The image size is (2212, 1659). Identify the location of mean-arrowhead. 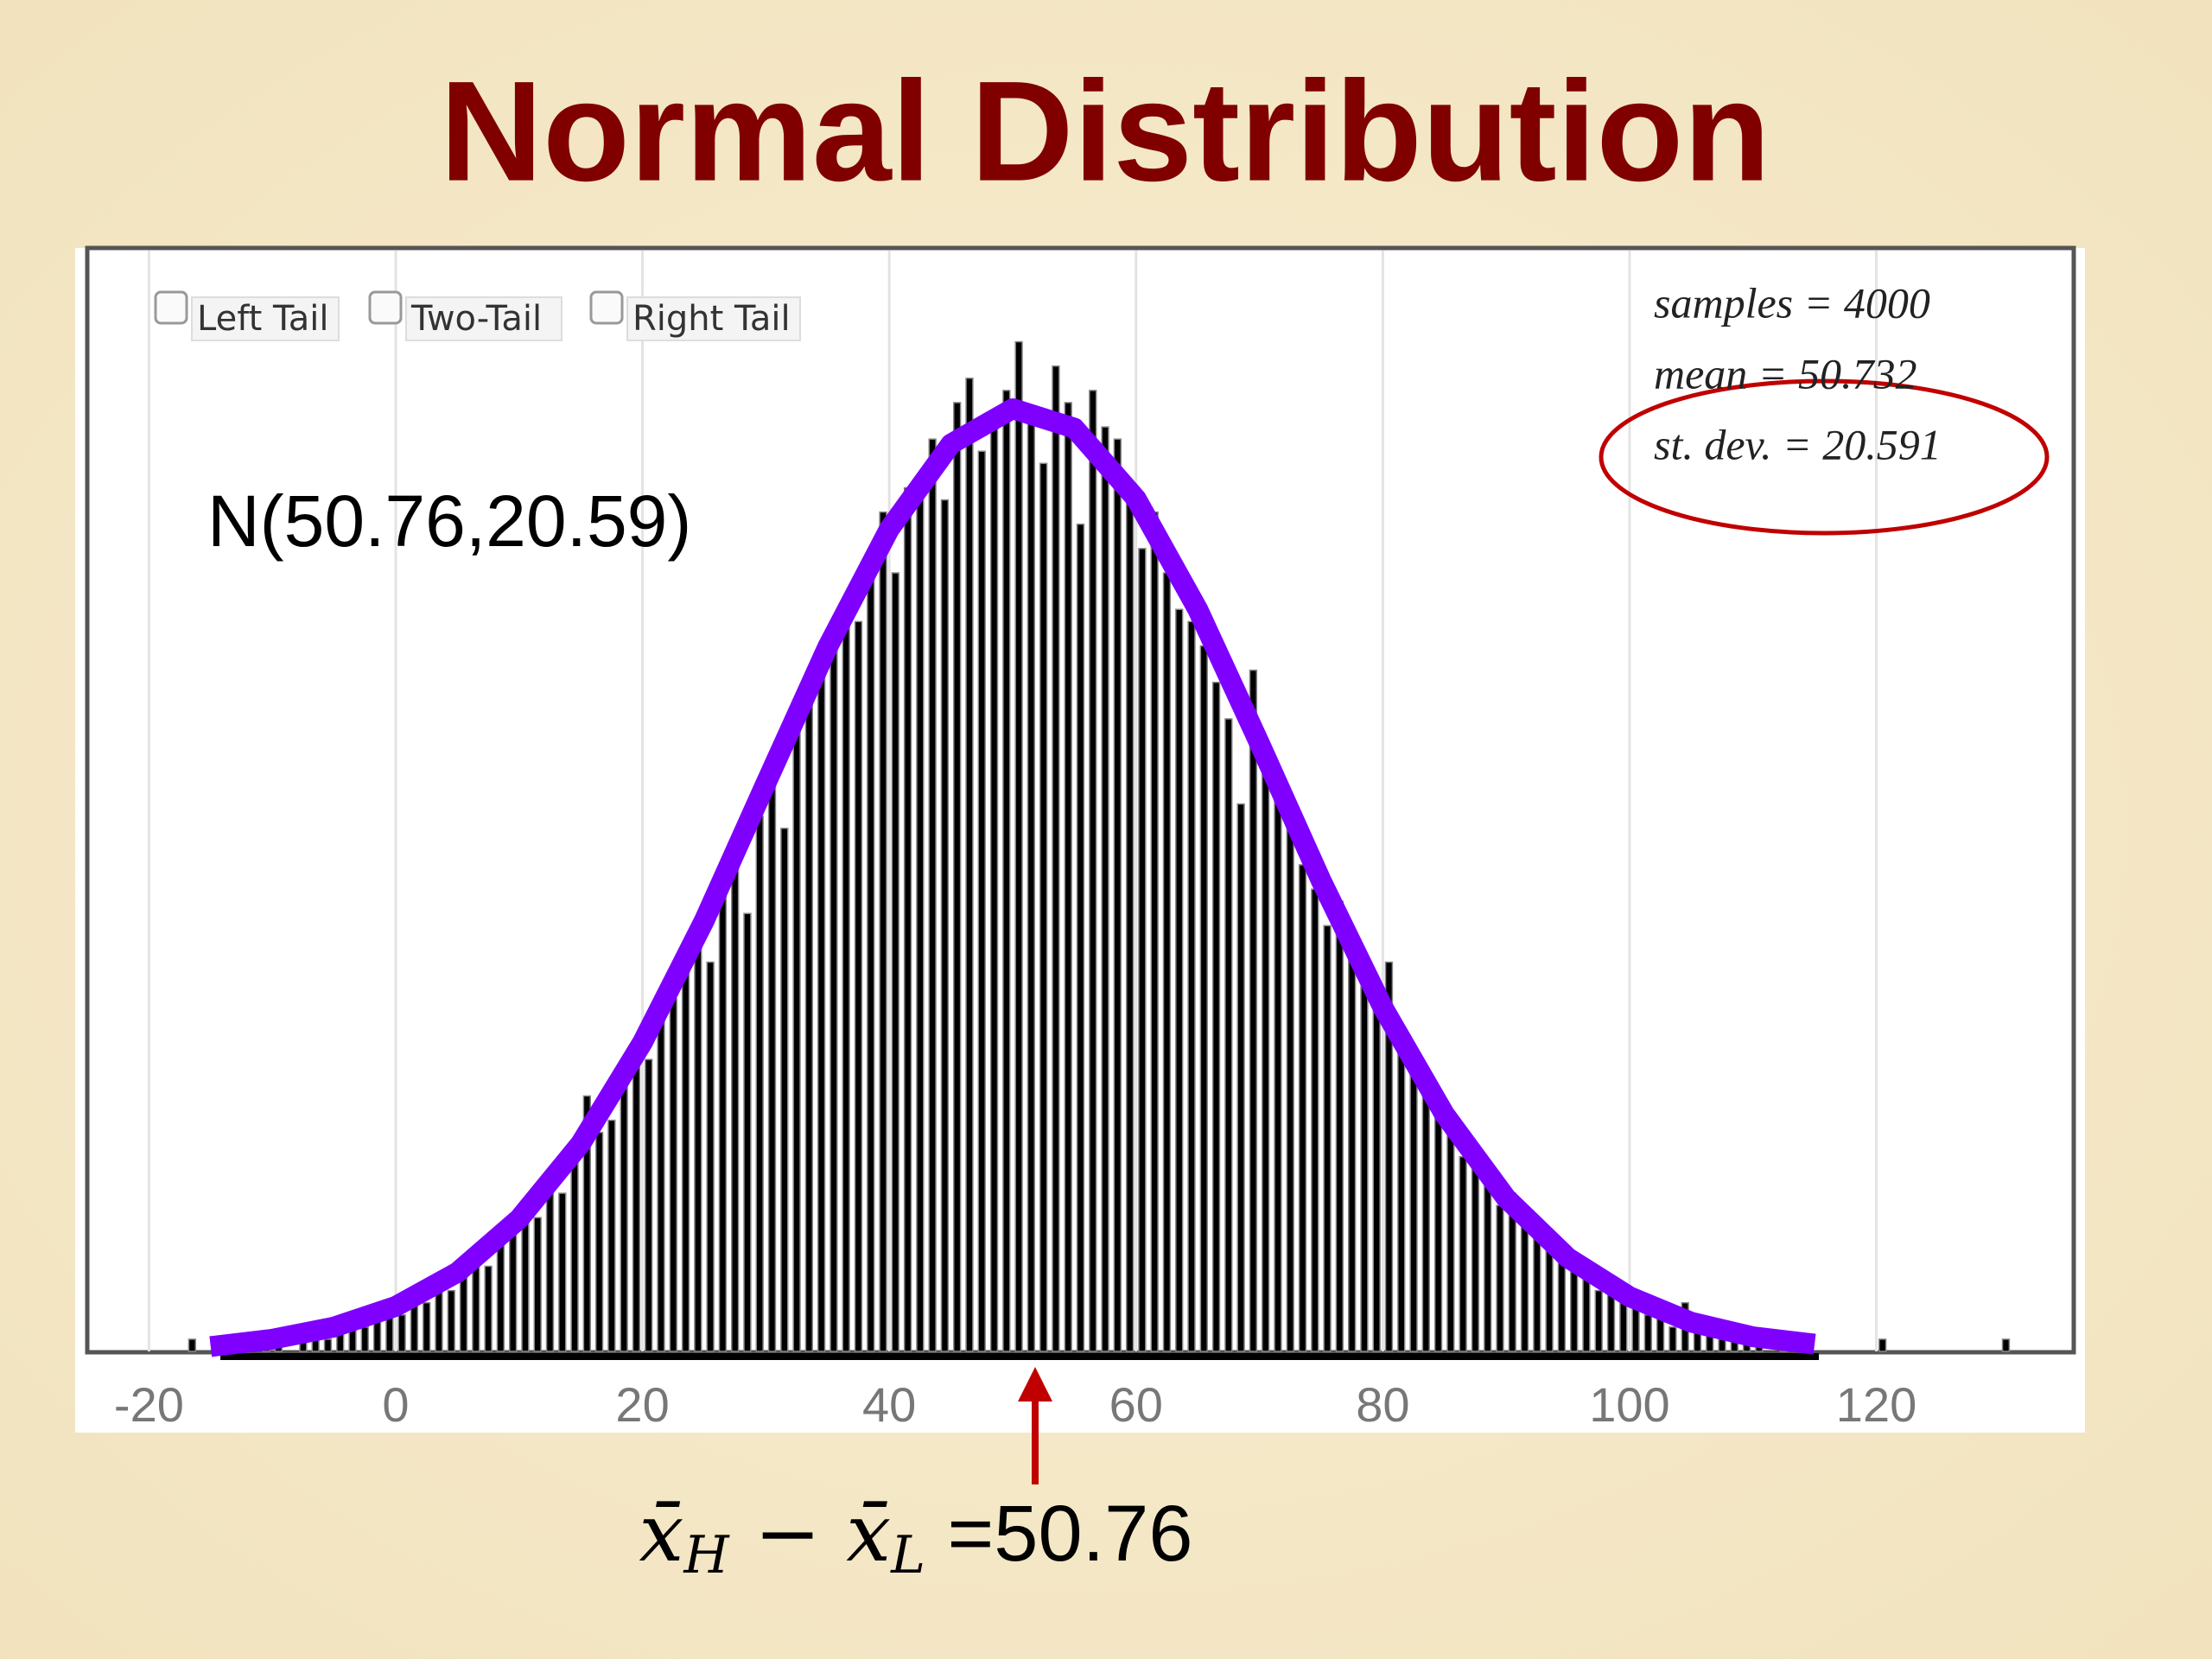
(1035, 1384).